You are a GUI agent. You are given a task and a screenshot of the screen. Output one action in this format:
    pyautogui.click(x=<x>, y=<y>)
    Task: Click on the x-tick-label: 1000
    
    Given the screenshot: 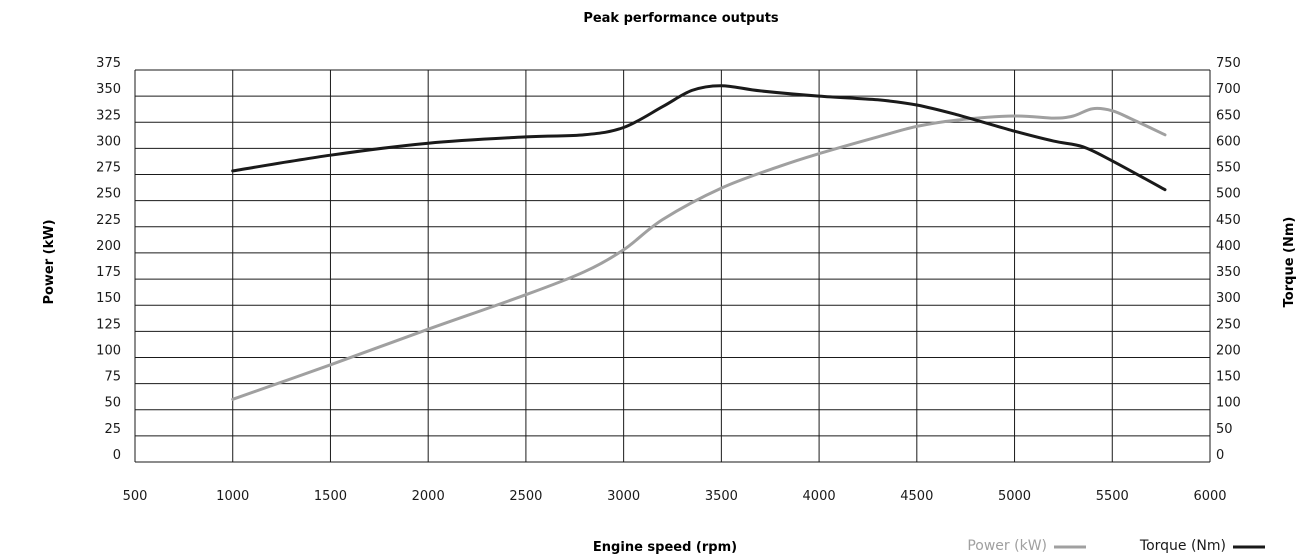 What is the action you would take?
    pyautogui.click(x=232, y=496)
    